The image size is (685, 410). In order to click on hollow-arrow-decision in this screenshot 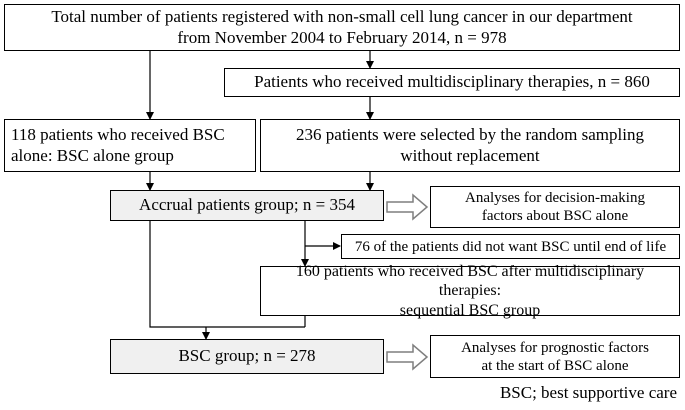, I will do `click(407, 207)`.